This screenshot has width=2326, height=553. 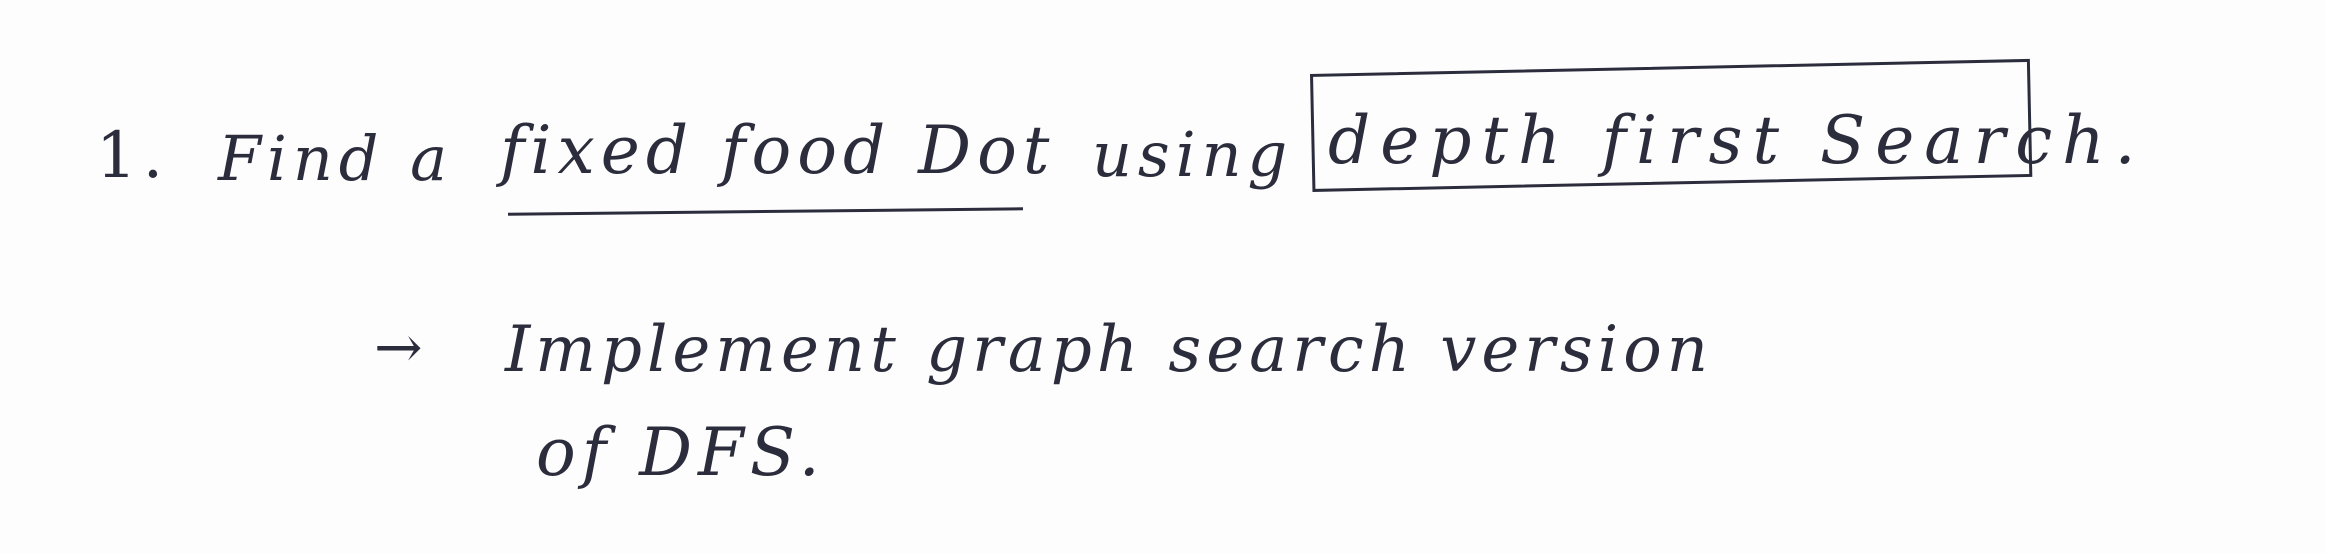 What do you see at coordinates (1109, 350) in the screenshot?
I see `line2-text: Implement graph search version` at bounding box center [1109, 350].